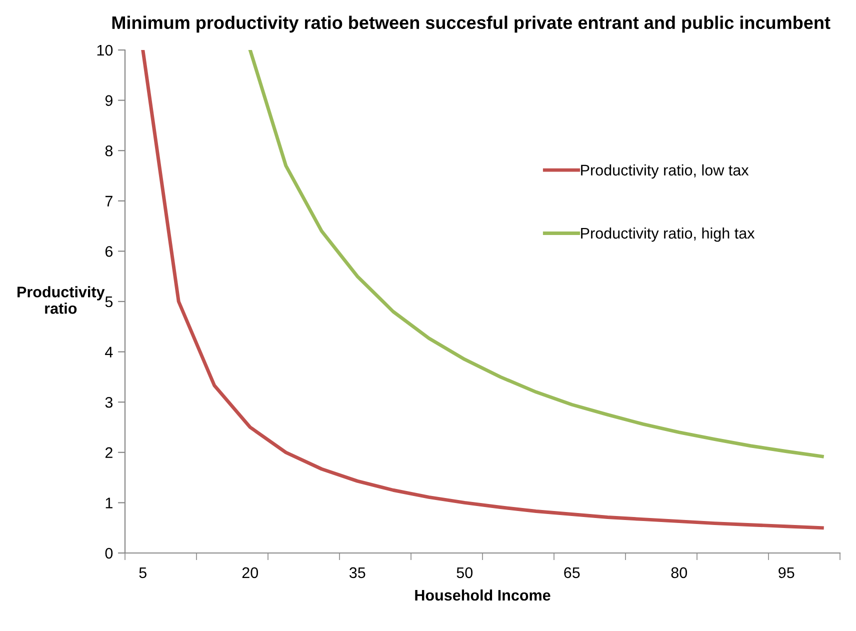 The height and width of the screenshot is (631, 856). Describe the element at coordinates (108, 201) in the screenshot. I see `y-tick-label: 7` at that location.